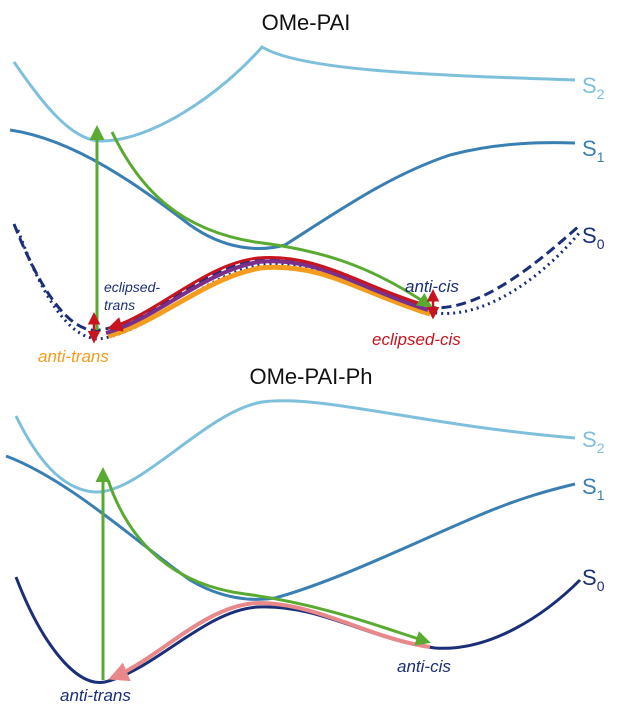 Image resolution: width=619 pixels, height=705 pixels. I want to click on path-red, so click(268, 293).